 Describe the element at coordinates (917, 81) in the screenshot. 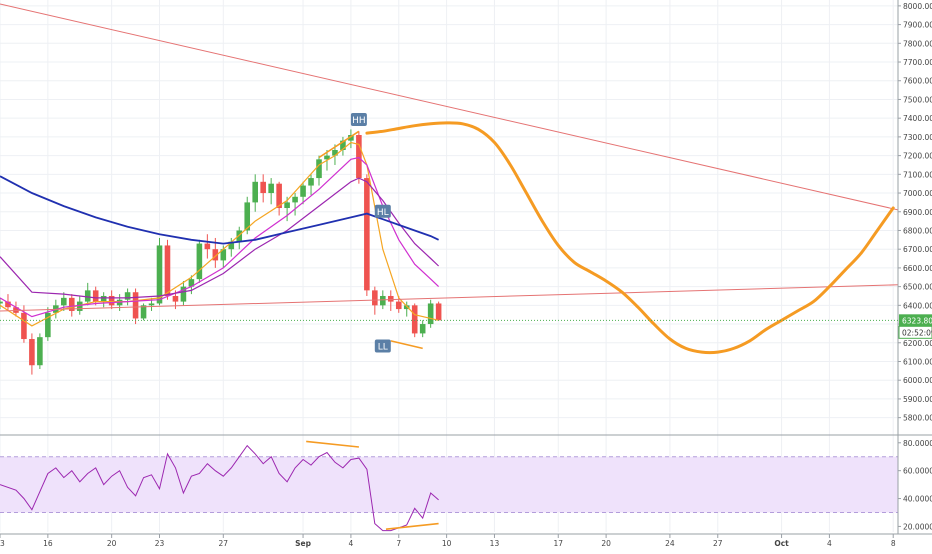

I see `y-tick-label: 7600.00` at that location.